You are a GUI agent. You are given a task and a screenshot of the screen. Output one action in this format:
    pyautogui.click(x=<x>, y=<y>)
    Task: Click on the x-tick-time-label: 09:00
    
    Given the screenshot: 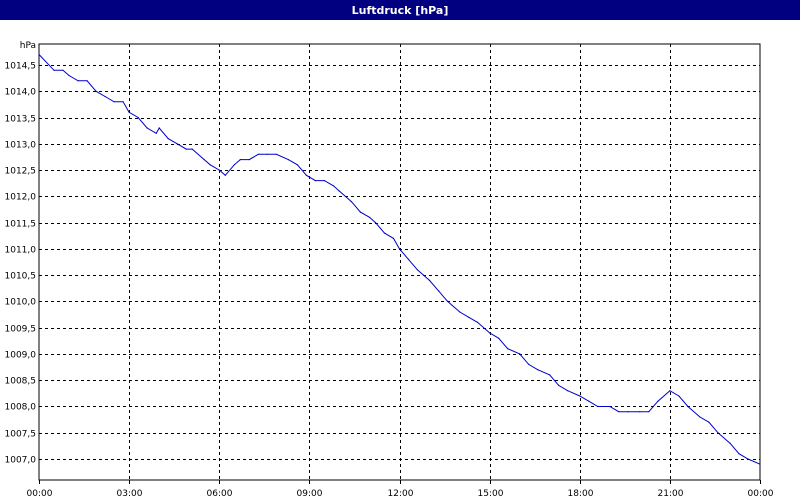 What is the action you would take?
    pyautogui.click(x=310, y=494)
    